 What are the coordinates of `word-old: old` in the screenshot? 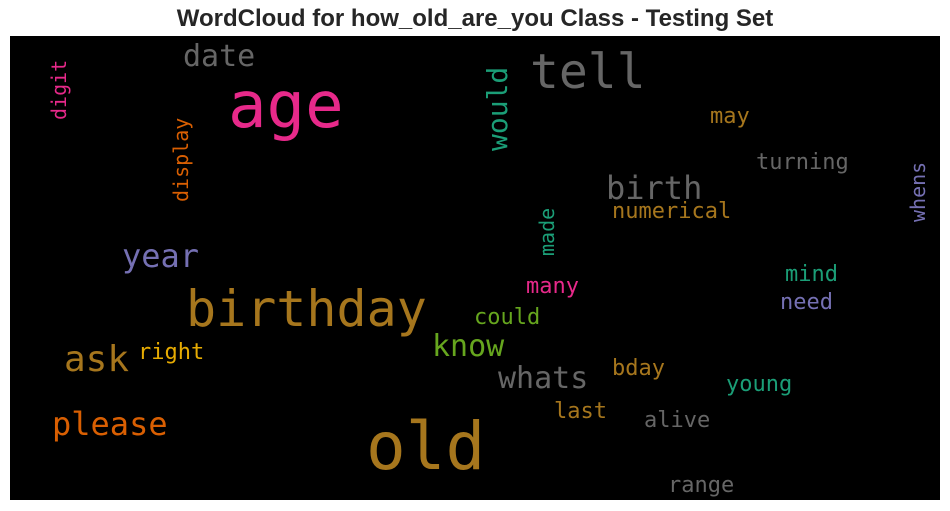 It's located at (426, 446).